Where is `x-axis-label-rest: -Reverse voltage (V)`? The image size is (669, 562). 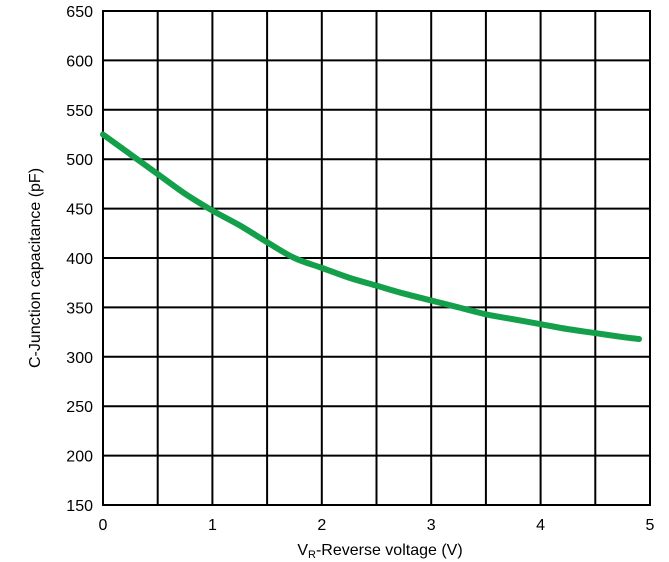 x-axis-label-rest: -Reverse voltage (V) is located at coordinates (389, 550).